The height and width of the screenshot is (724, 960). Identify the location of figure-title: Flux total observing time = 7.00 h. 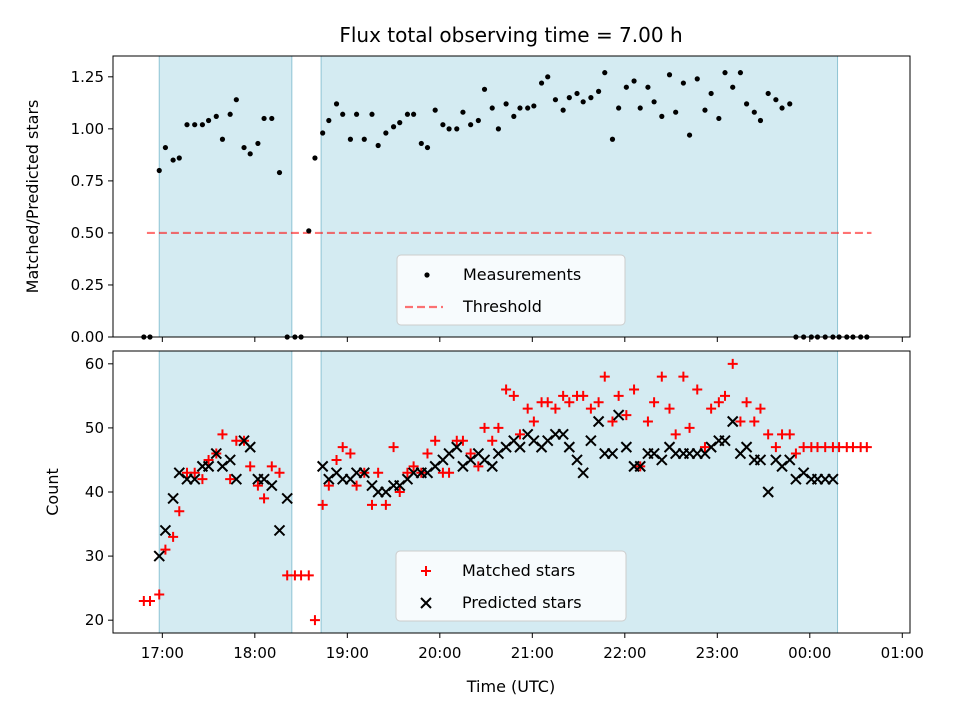
(510, 35).